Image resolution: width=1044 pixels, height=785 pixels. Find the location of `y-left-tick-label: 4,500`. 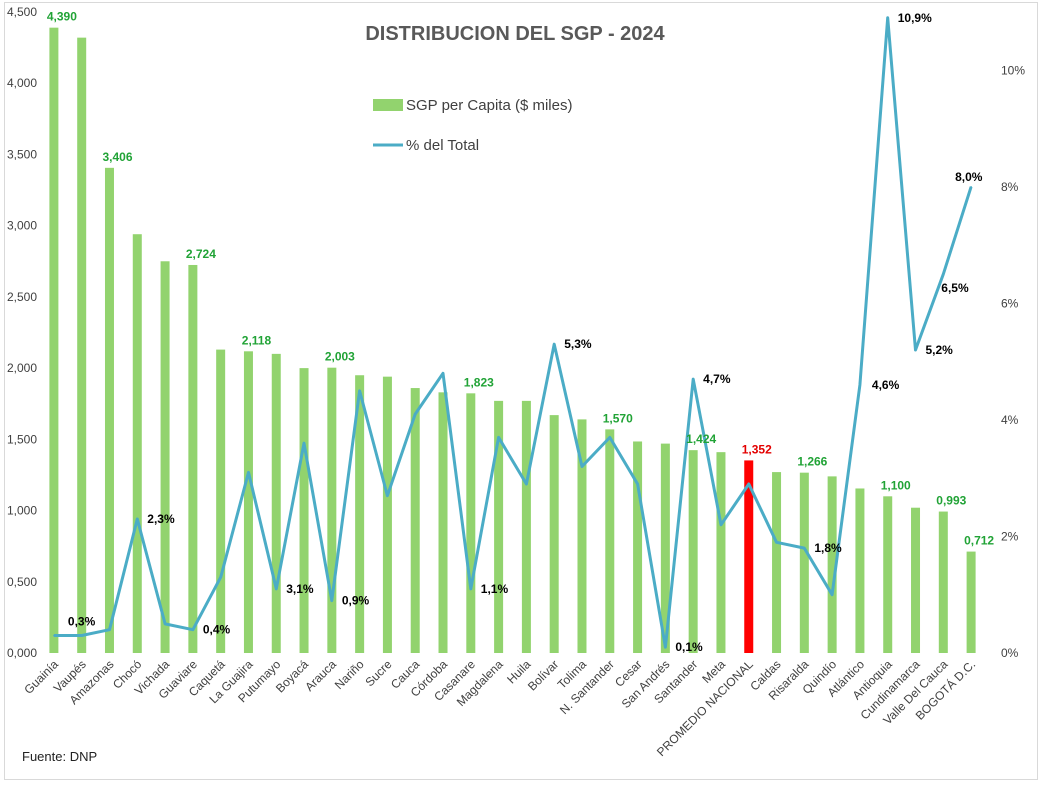

y-left-tick-label: 4,500 is located at coordinates (22, 12).